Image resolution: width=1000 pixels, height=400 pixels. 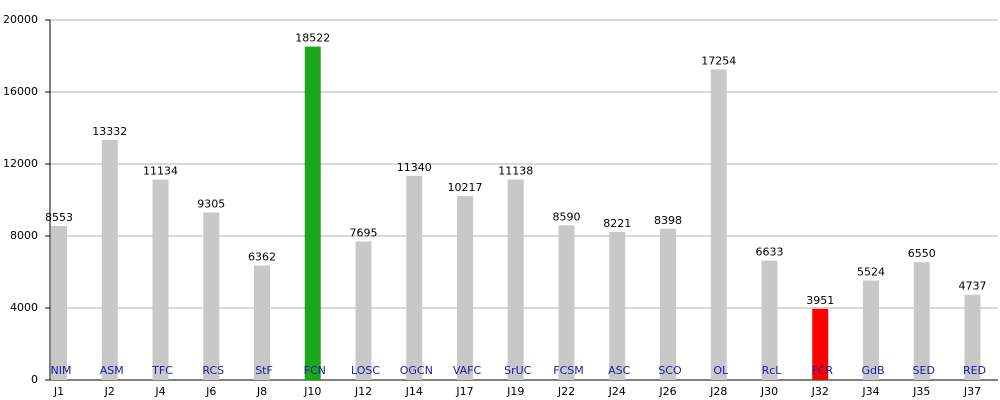 I want to click on value-label: 4737, so click(x=973, y=286).